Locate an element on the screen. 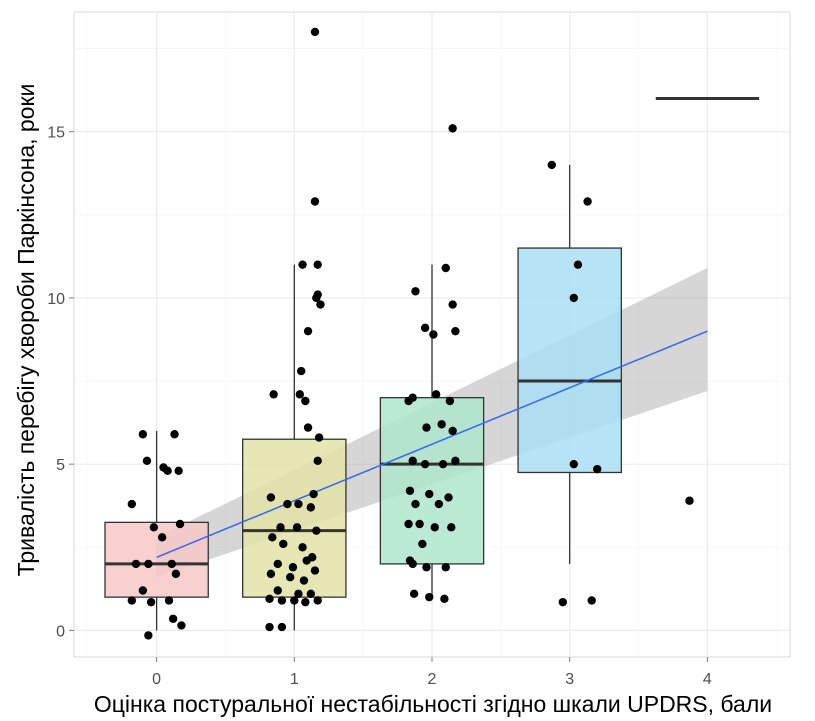  y-tick-label: 0 is located at coordinates (60, 631).